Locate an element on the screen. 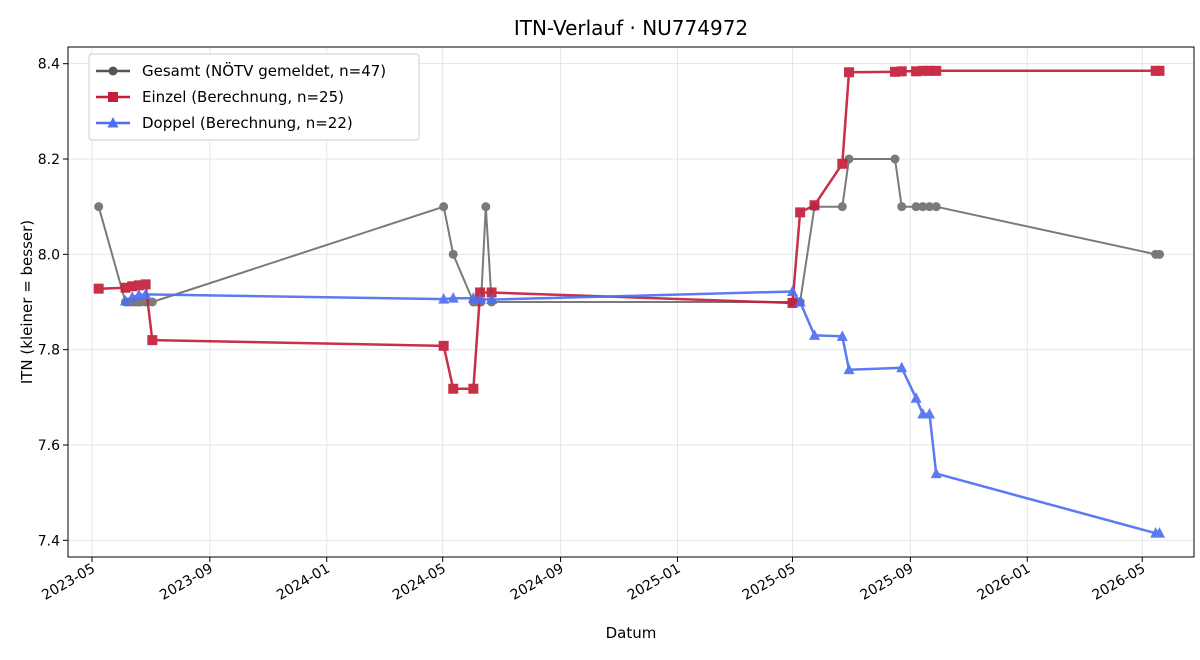  y-tick-label: 7.8 is located at coordinates (49, 351).